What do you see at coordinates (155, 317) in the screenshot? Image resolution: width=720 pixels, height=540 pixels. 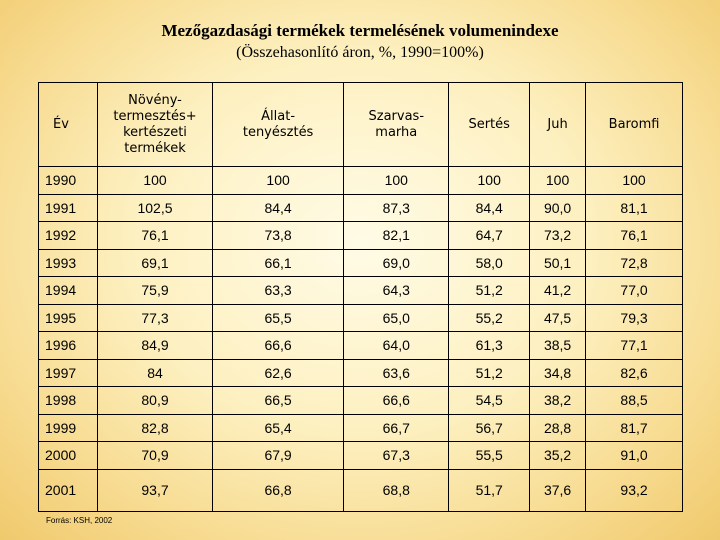 I see `value-cell: 77,3` at bounding box center [155, 317].